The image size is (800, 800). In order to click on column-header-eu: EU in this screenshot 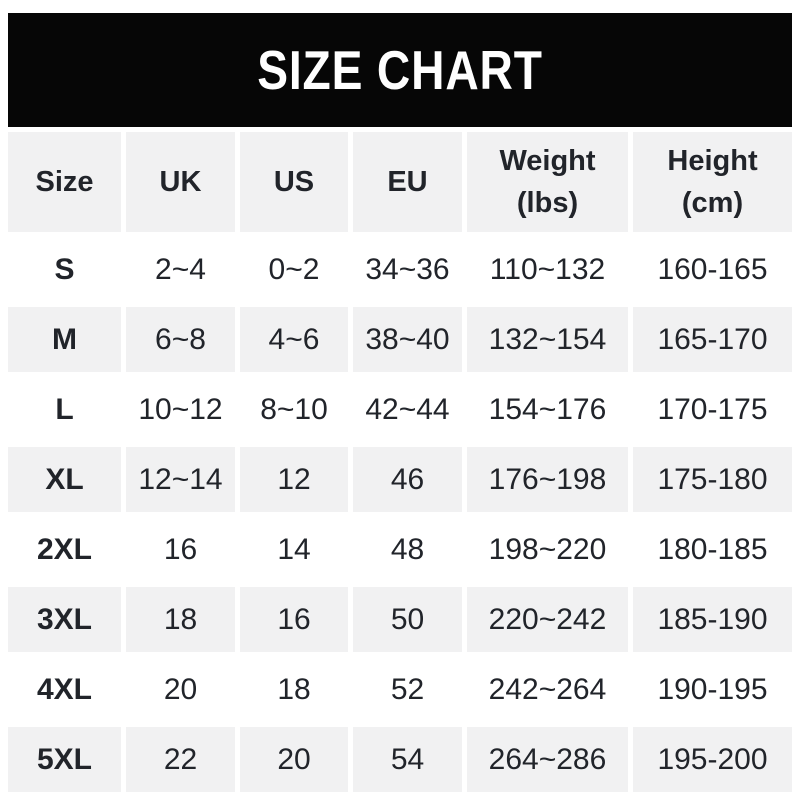, I will do `click(407, 182)`.